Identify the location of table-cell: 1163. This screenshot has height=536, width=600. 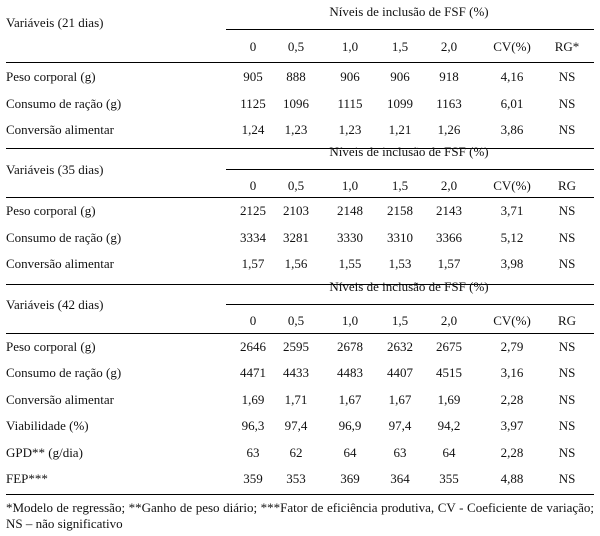
(449, 103).